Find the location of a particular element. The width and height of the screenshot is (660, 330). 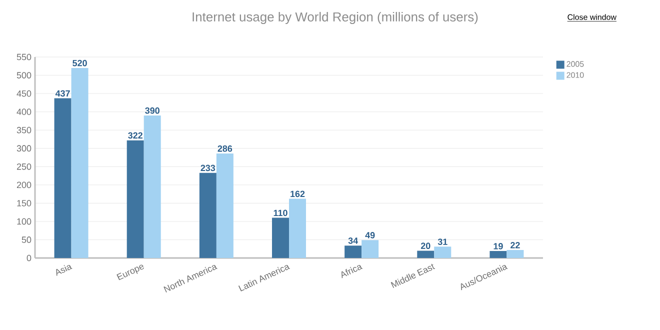

y-tick-label: 250 is located at coordinates (24, 166).